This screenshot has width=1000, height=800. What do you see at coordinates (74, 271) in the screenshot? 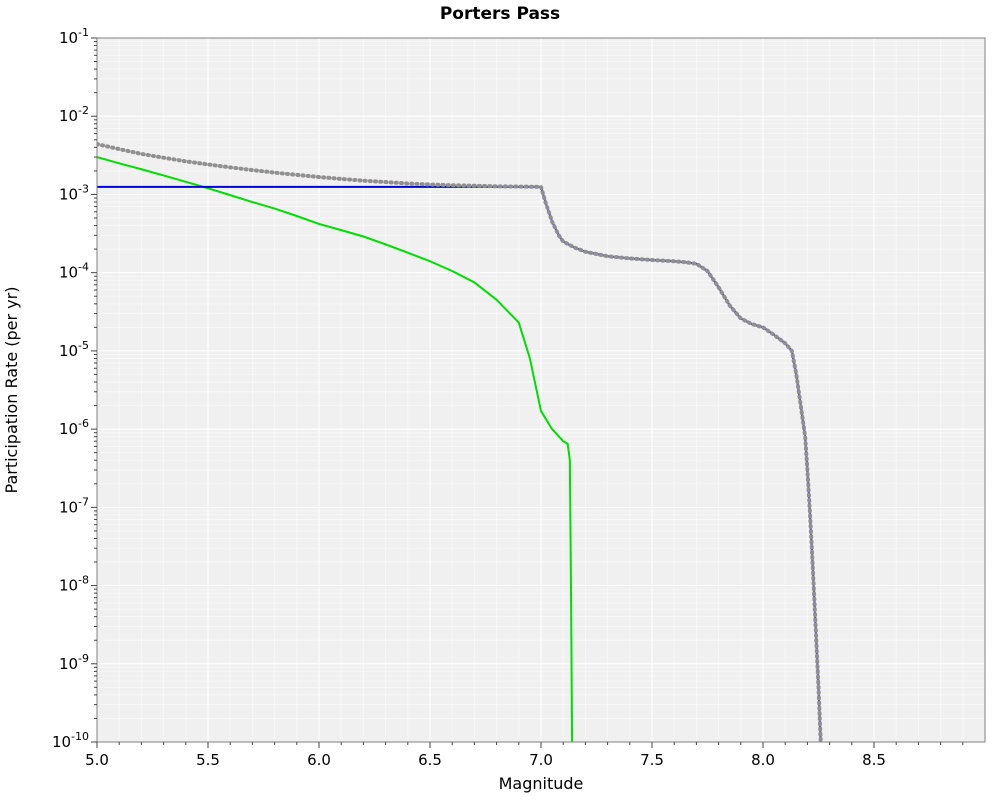
I see `y-tick-label: 10⁻⁴` at bounding box center [74, 271].